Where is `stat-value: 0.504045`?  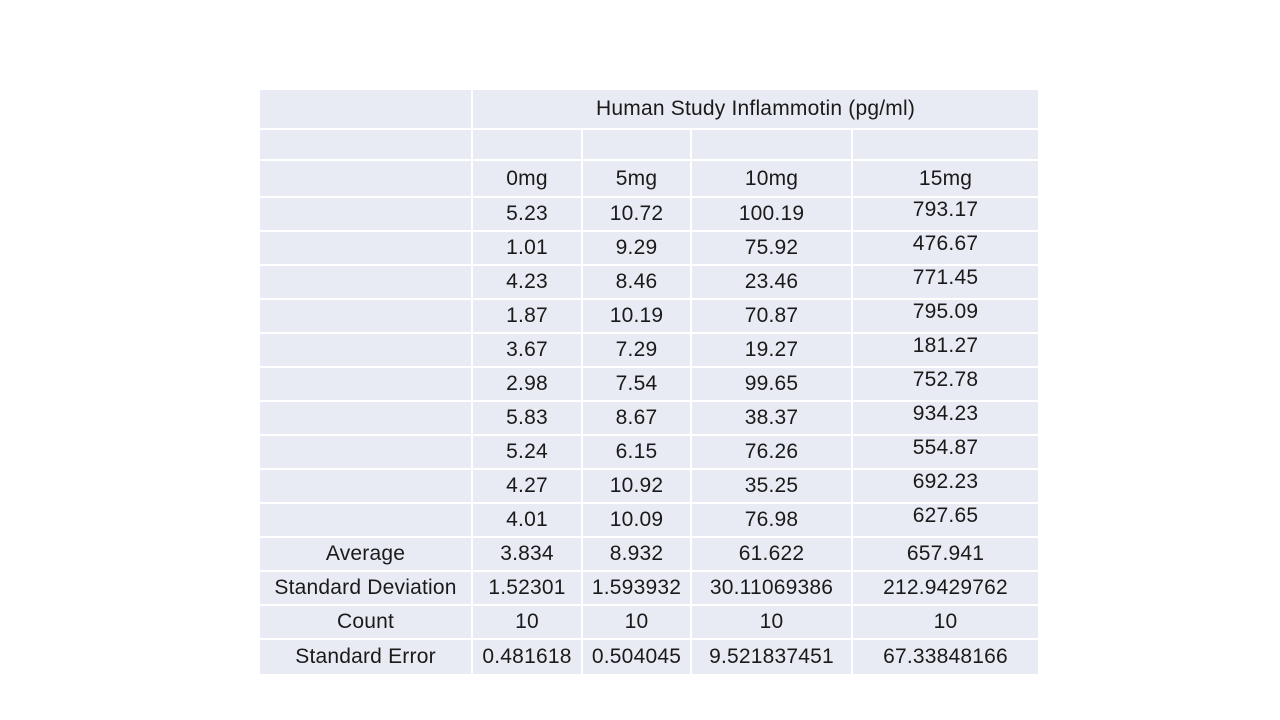
stat-value: 0.504045 is located at coordinates (636, 656).